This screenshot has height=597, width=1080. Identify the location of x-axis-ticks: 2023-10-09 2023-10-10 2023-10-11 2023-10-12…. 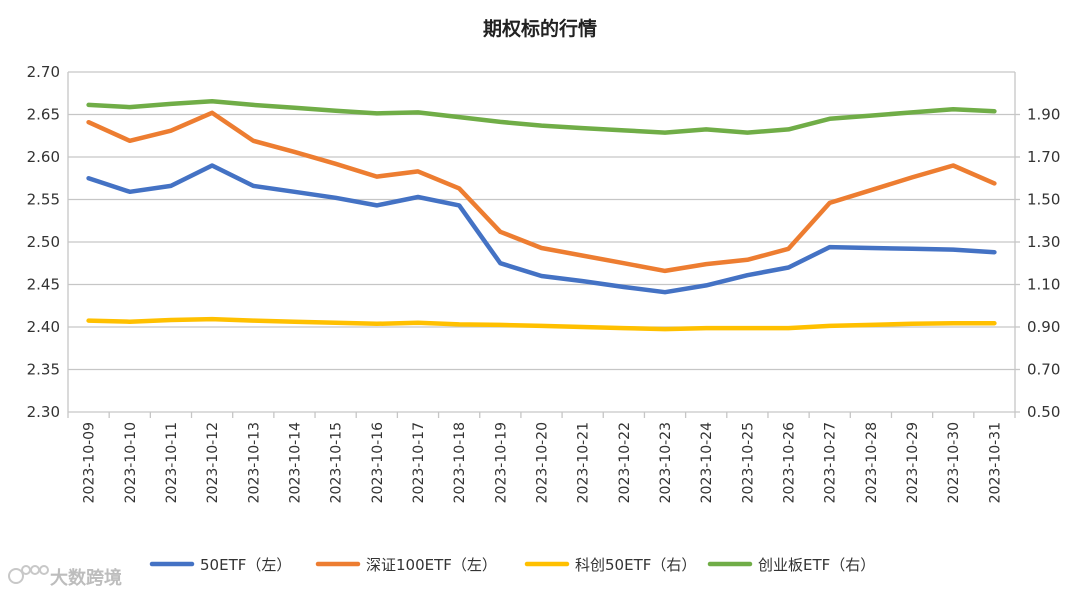
(541, 457).